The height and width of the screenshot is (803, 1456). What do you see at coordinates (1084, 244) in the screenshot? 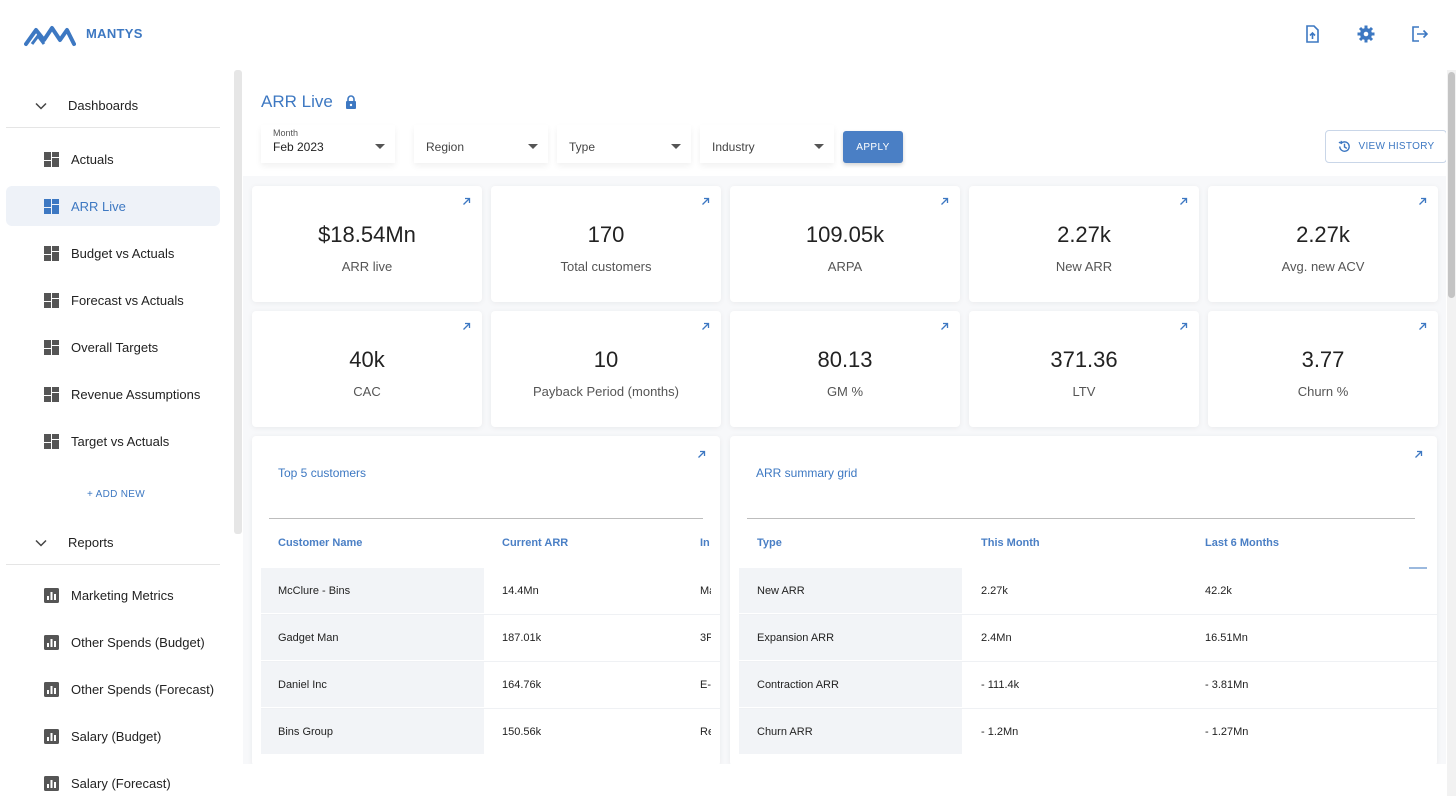
I see `kpi-card-new-arr: 2.27k New ARR` at bounding box center [1084, 244].